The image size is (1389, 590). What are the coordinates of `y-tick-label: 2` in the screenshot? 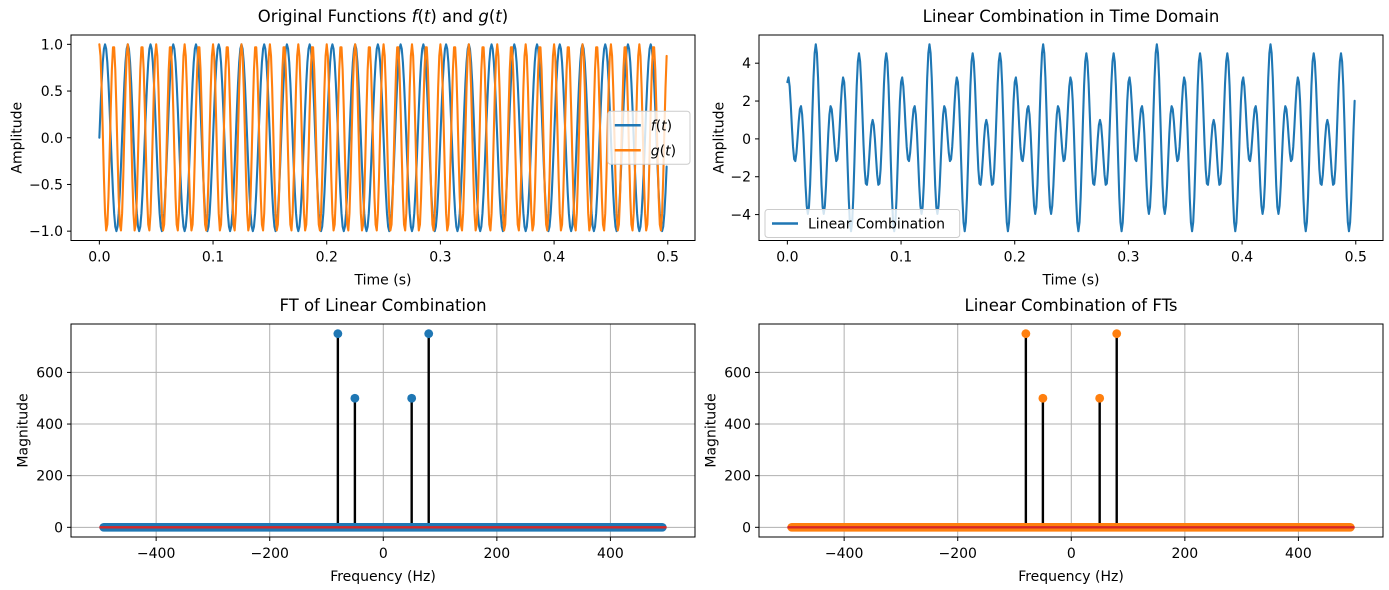 It's located at (746, 102).